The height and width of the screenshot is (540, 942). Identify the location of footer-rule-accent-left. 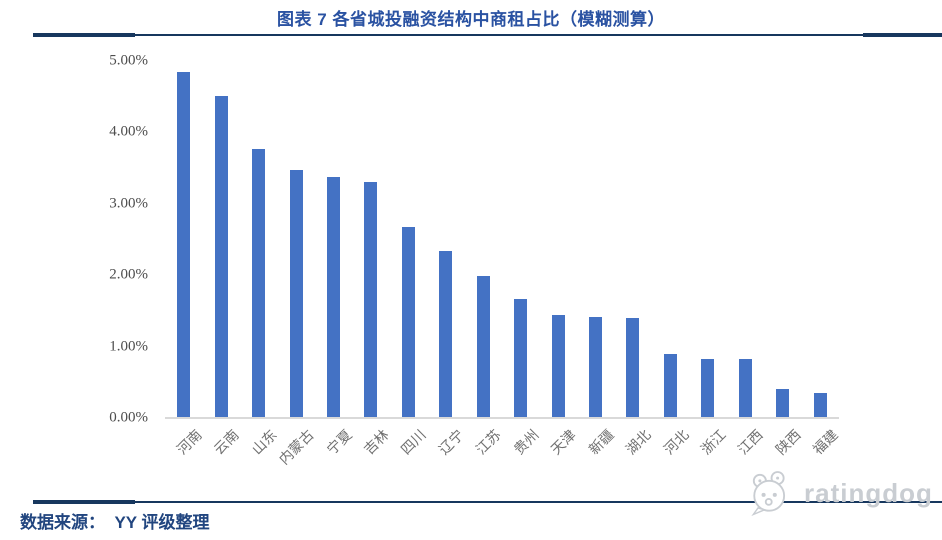
(84, 502).